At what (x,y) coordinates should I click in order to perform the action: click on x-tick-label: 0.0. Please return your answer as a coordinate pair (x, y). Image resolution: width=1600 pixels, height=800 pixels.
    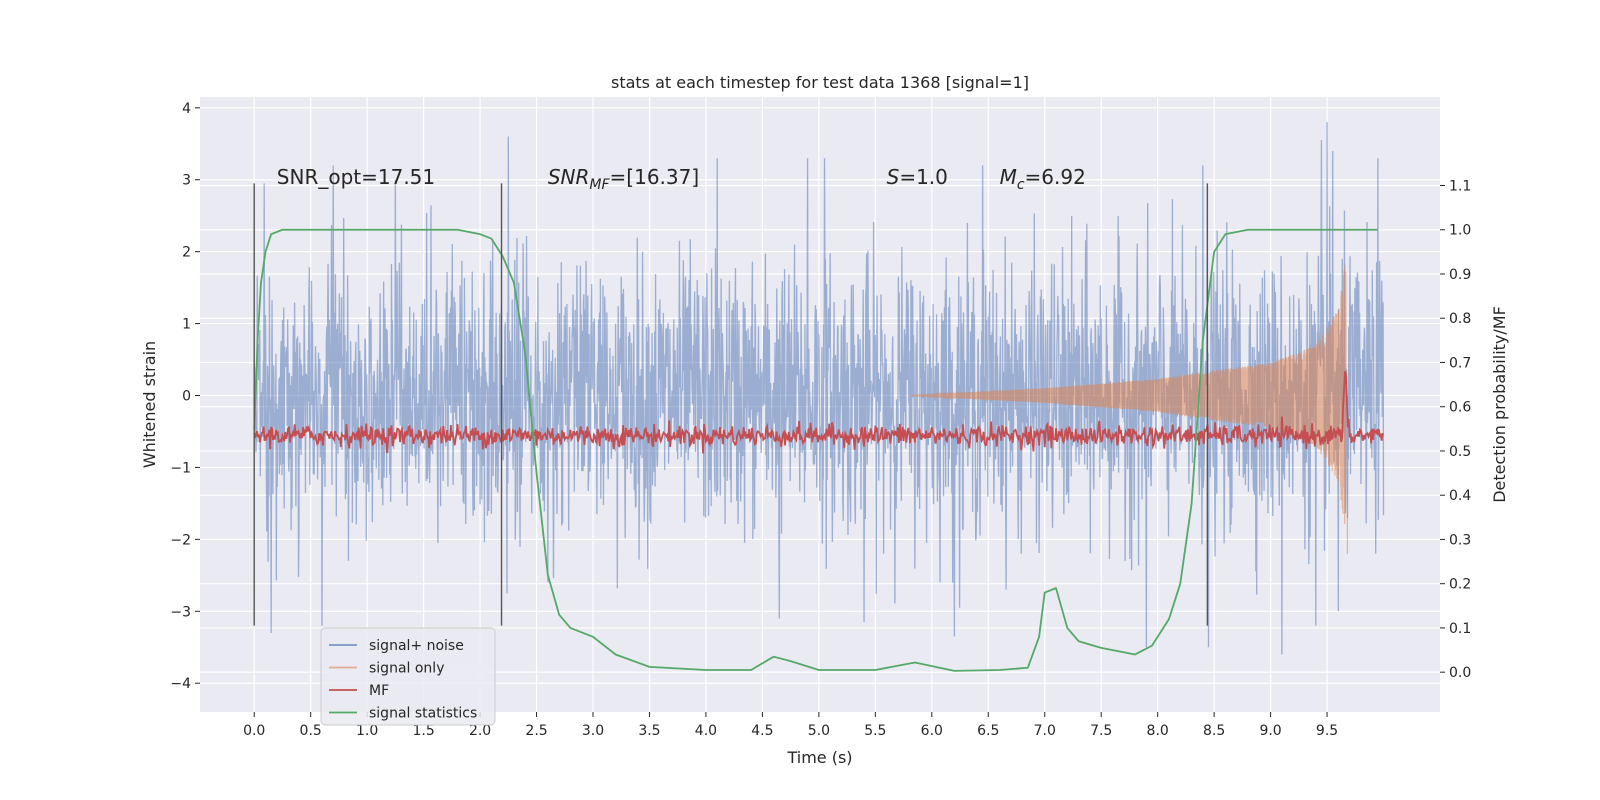
    Looking at the image, I should click on (254, 731).